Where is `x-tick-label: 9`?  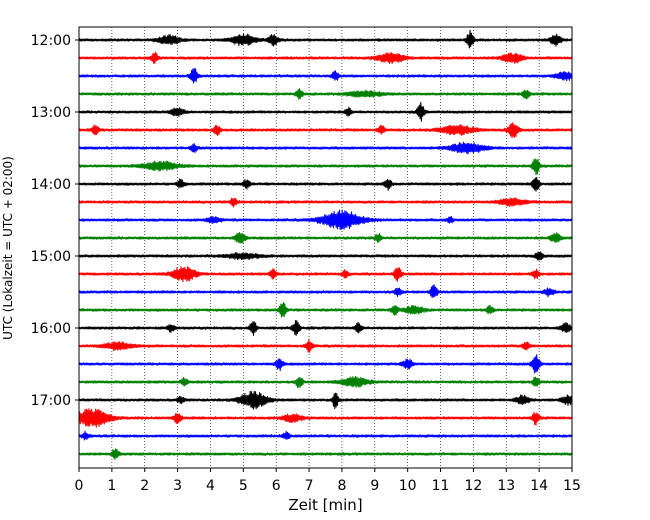 x-tick-label: 9 is located at coordinates (374, 486).